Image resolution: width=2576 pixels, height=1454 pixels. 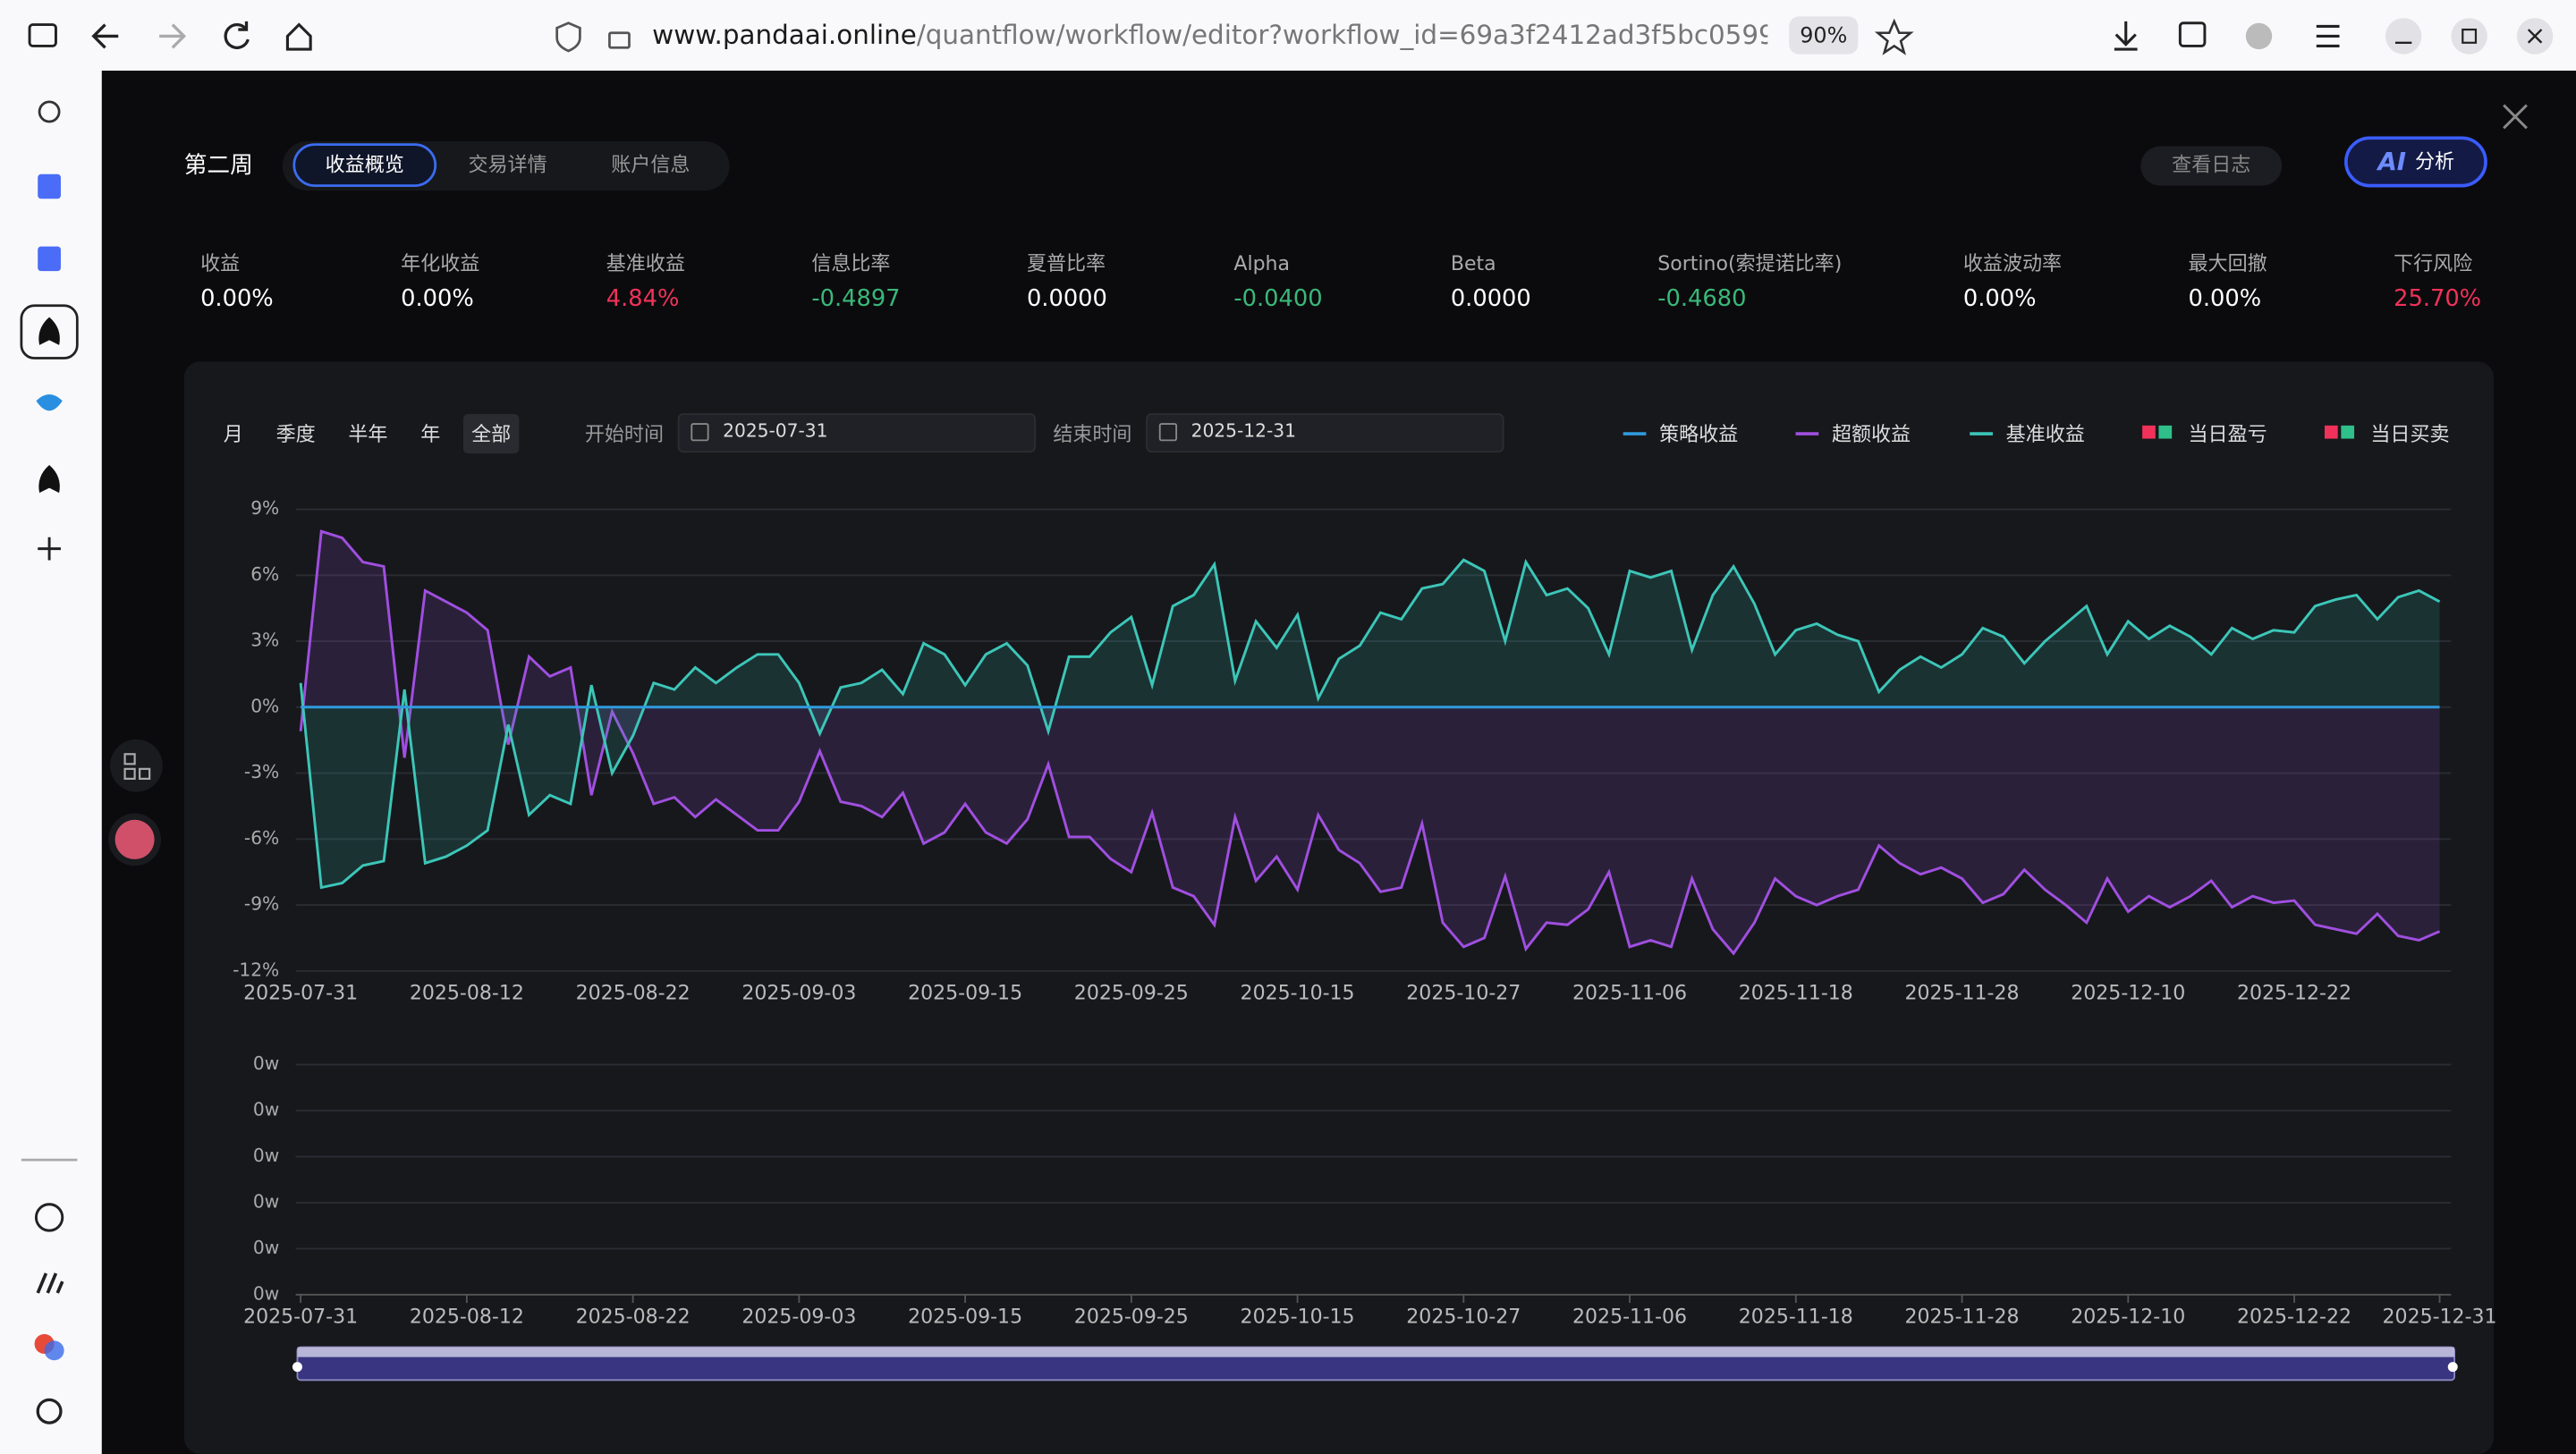 I want to click on y-tick-label: 6%, so click(x=264, y=574).